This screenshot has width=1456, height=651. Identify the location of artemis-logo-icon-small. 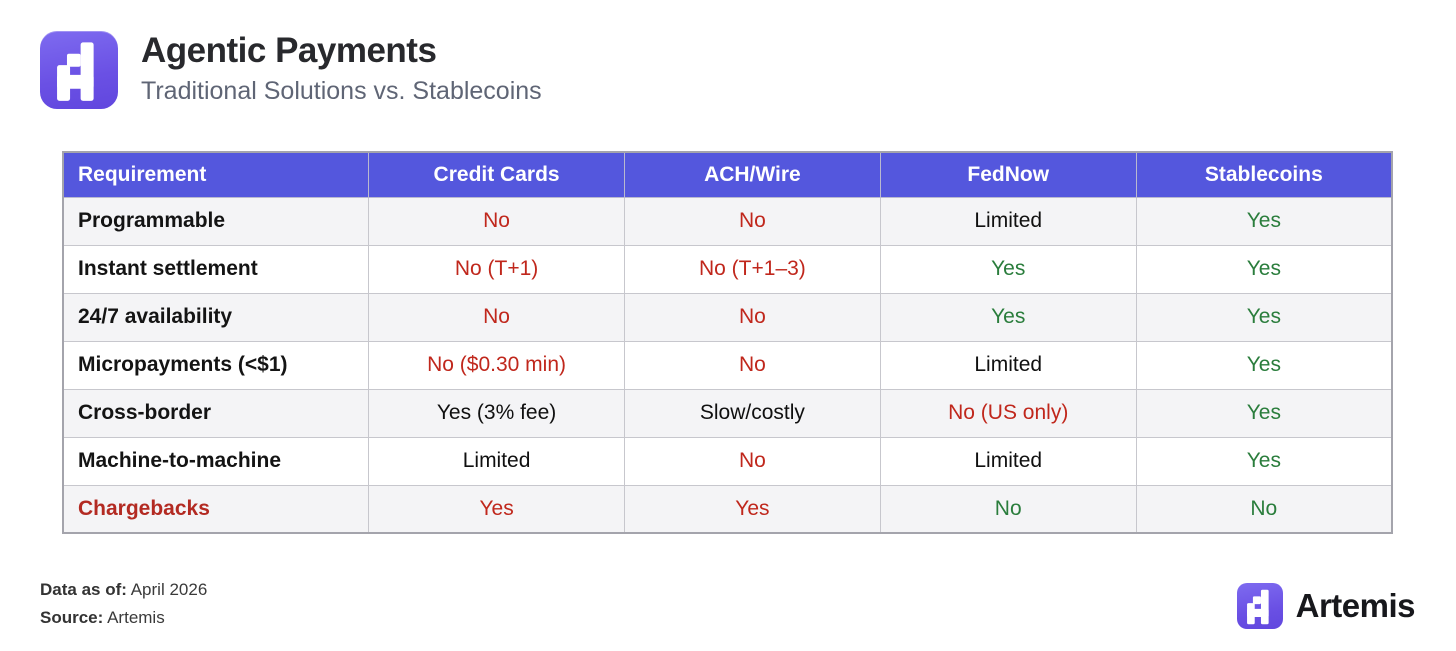
(1259, 606).